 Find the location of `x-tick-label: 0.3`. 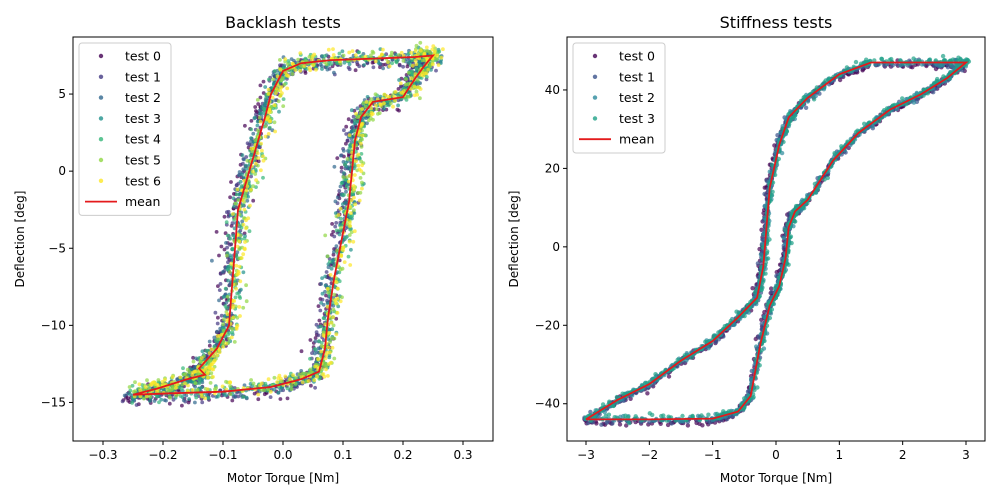

x-tick-label: 0.3 is located at coordinates (462, 455).